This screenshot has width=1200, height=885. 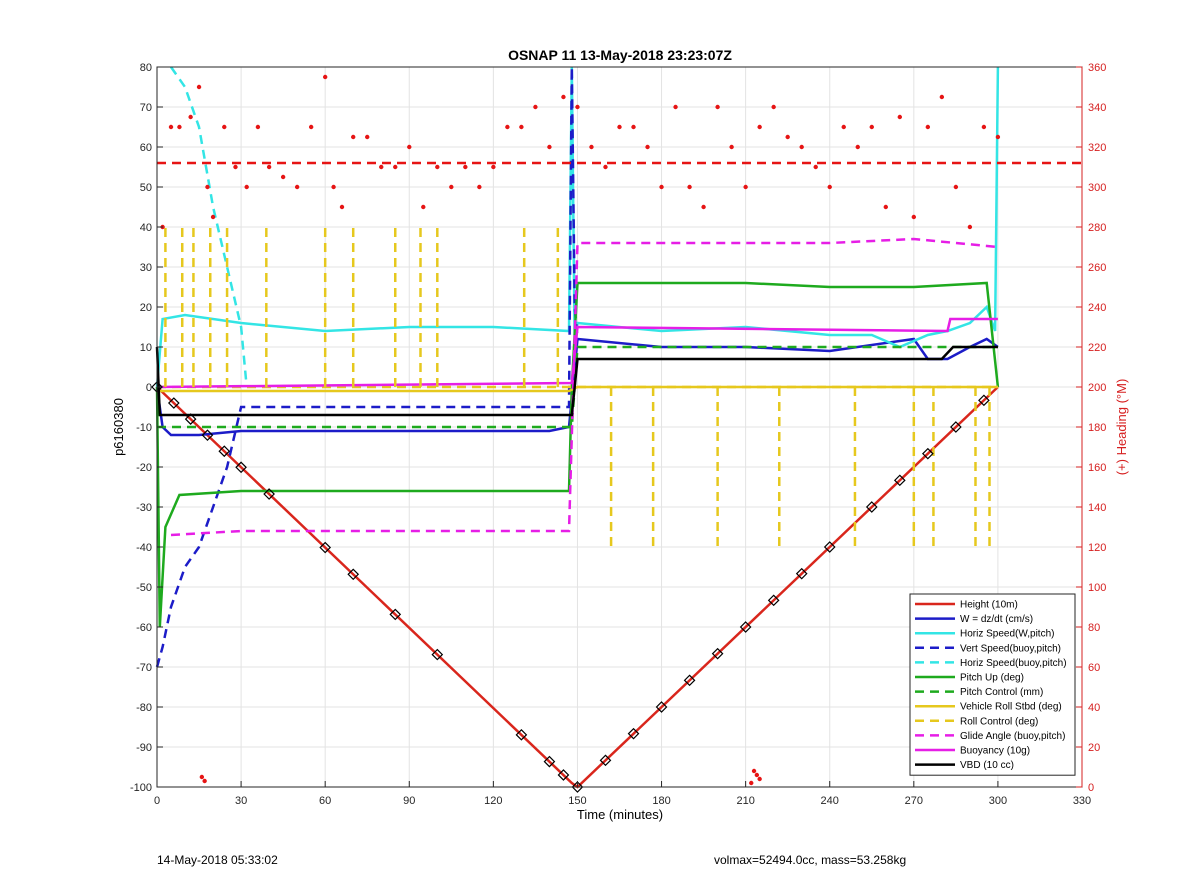 I want to click on y2-tick-label: 120, so click(x=1097, y=548).